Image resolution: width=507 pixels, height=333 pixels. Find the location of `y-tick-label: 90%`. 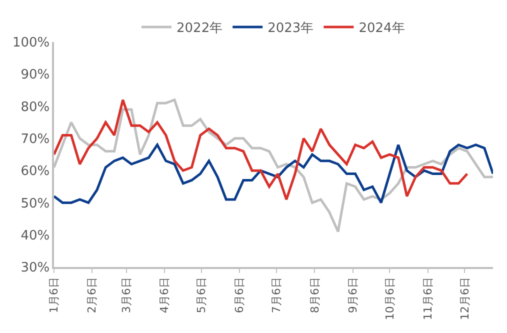

y-tick-label: 90% is located at coordinates (35, 75).